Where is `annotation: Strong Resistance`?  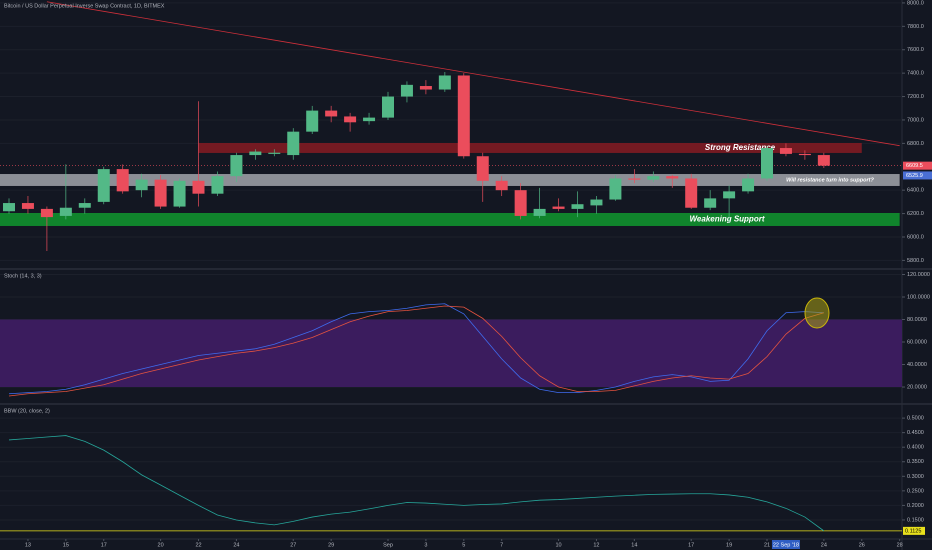
annotation: Strong Resistance is located at coordinates (740, 147).